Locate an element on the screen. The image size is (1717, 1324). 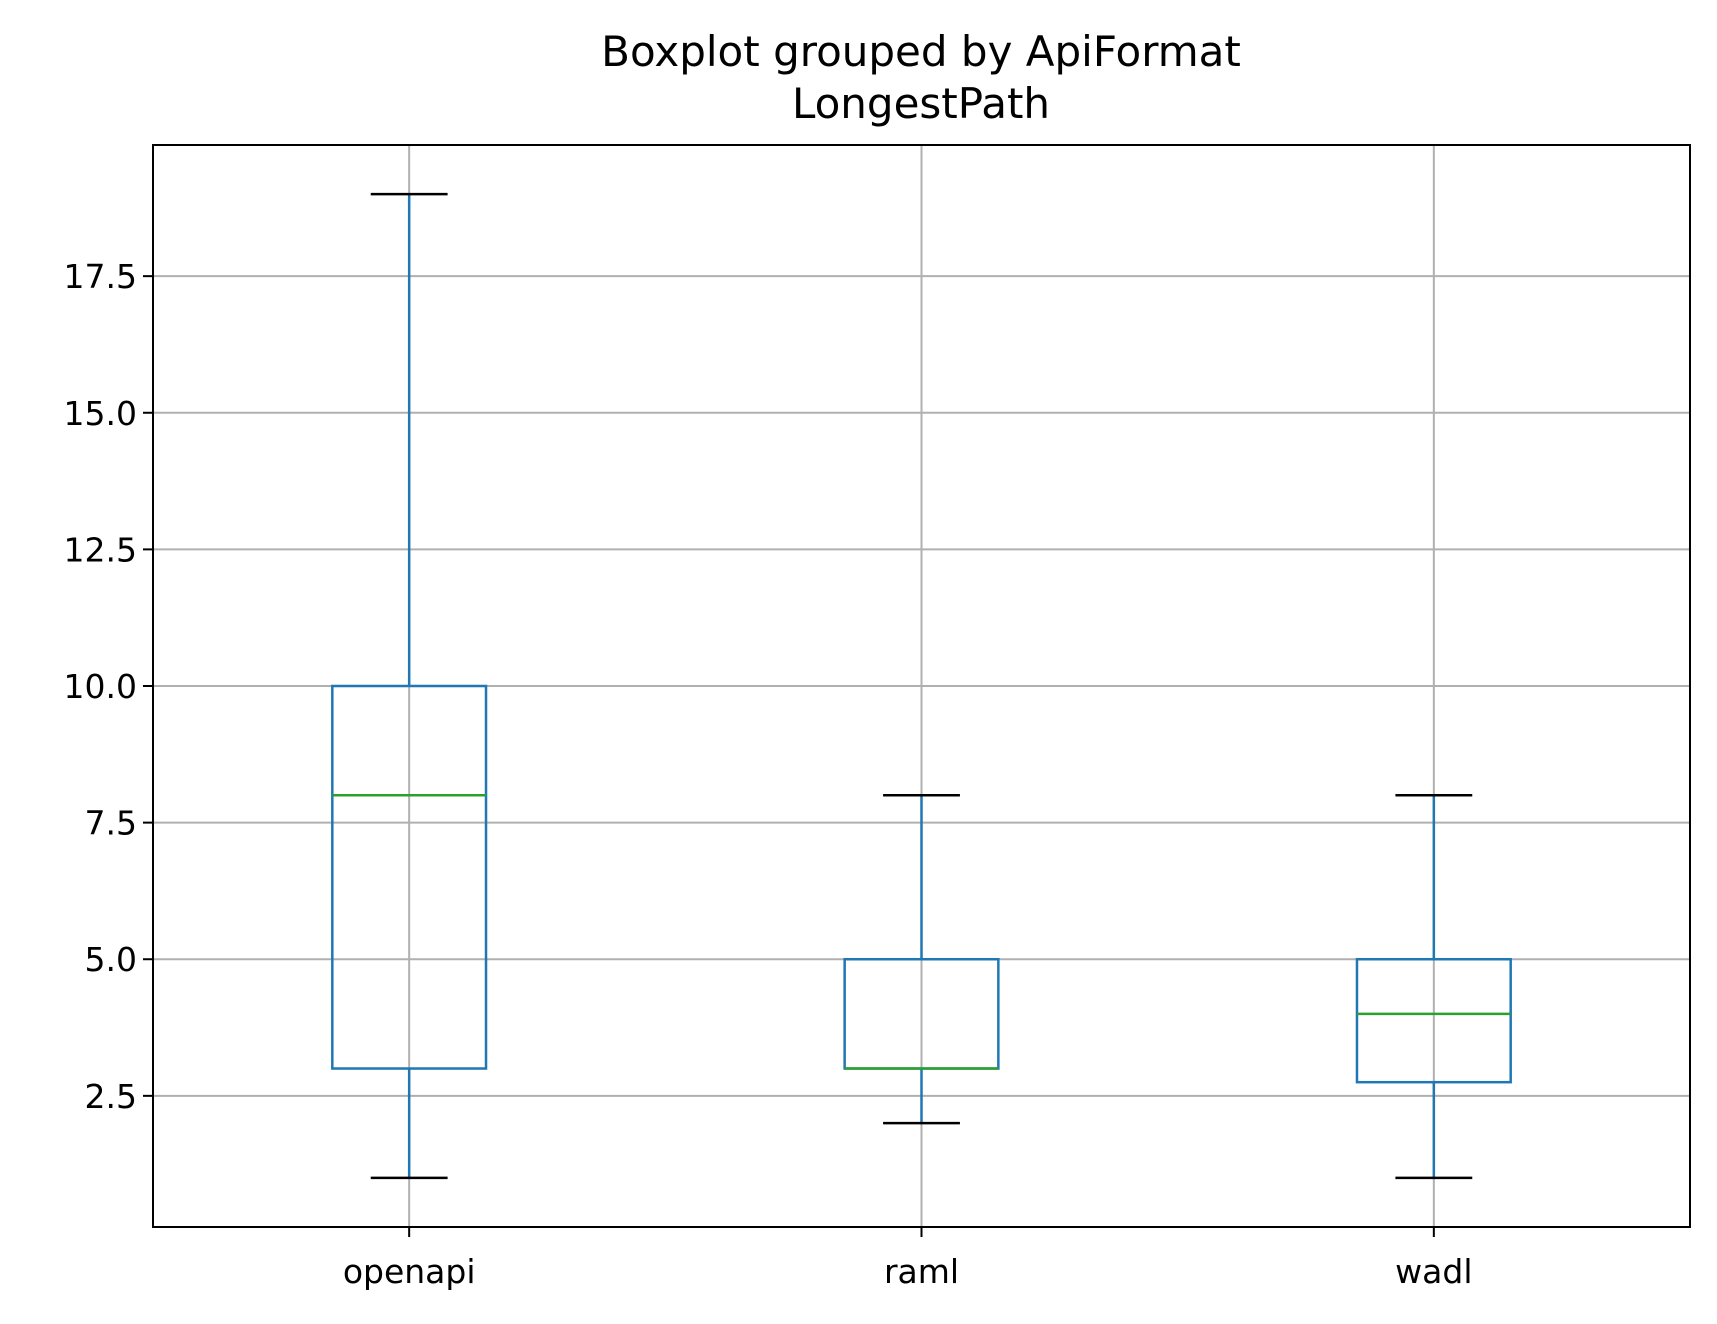
x-tick-label: raml is located at coordinates (921, 1271).